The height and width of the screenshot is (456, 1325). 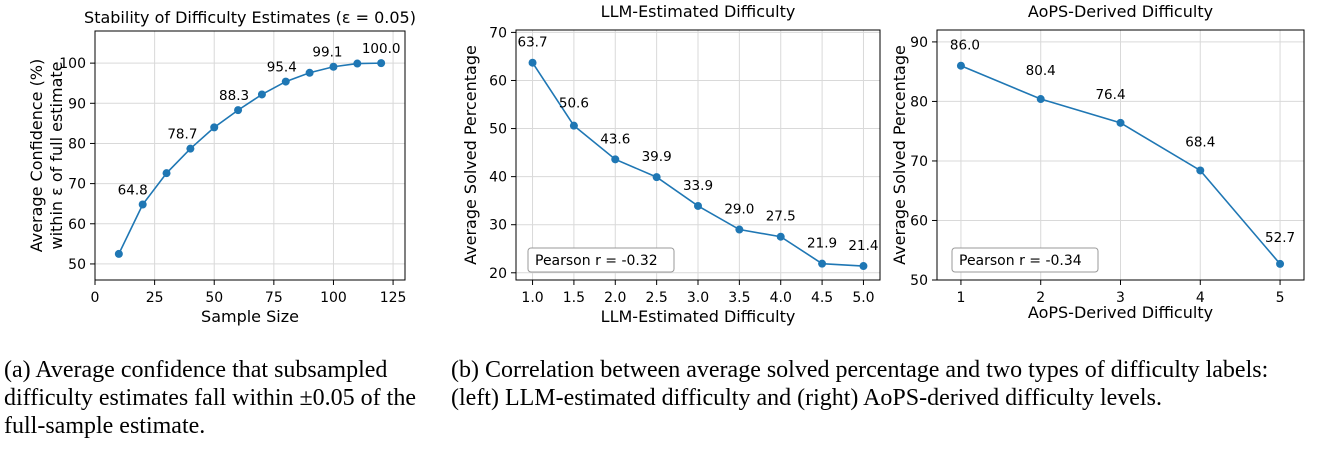 What do you see at coordinates (77, 144) in the screenshot?
I see `chart-a-y-tick-label: 80` at bounding box center [77, 144].